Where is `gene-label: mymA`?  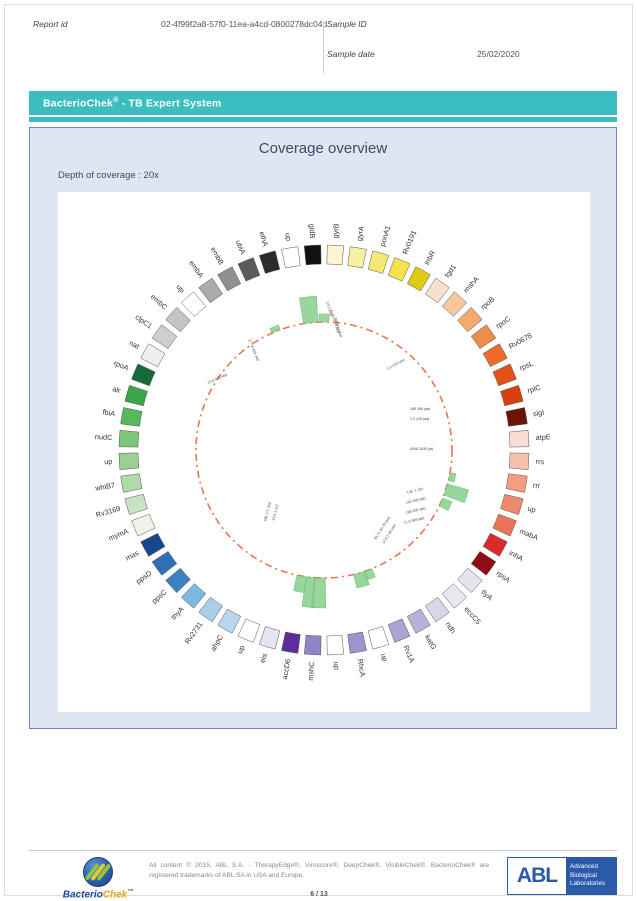
gene-label: mymA is located at coordinates (118, 534).